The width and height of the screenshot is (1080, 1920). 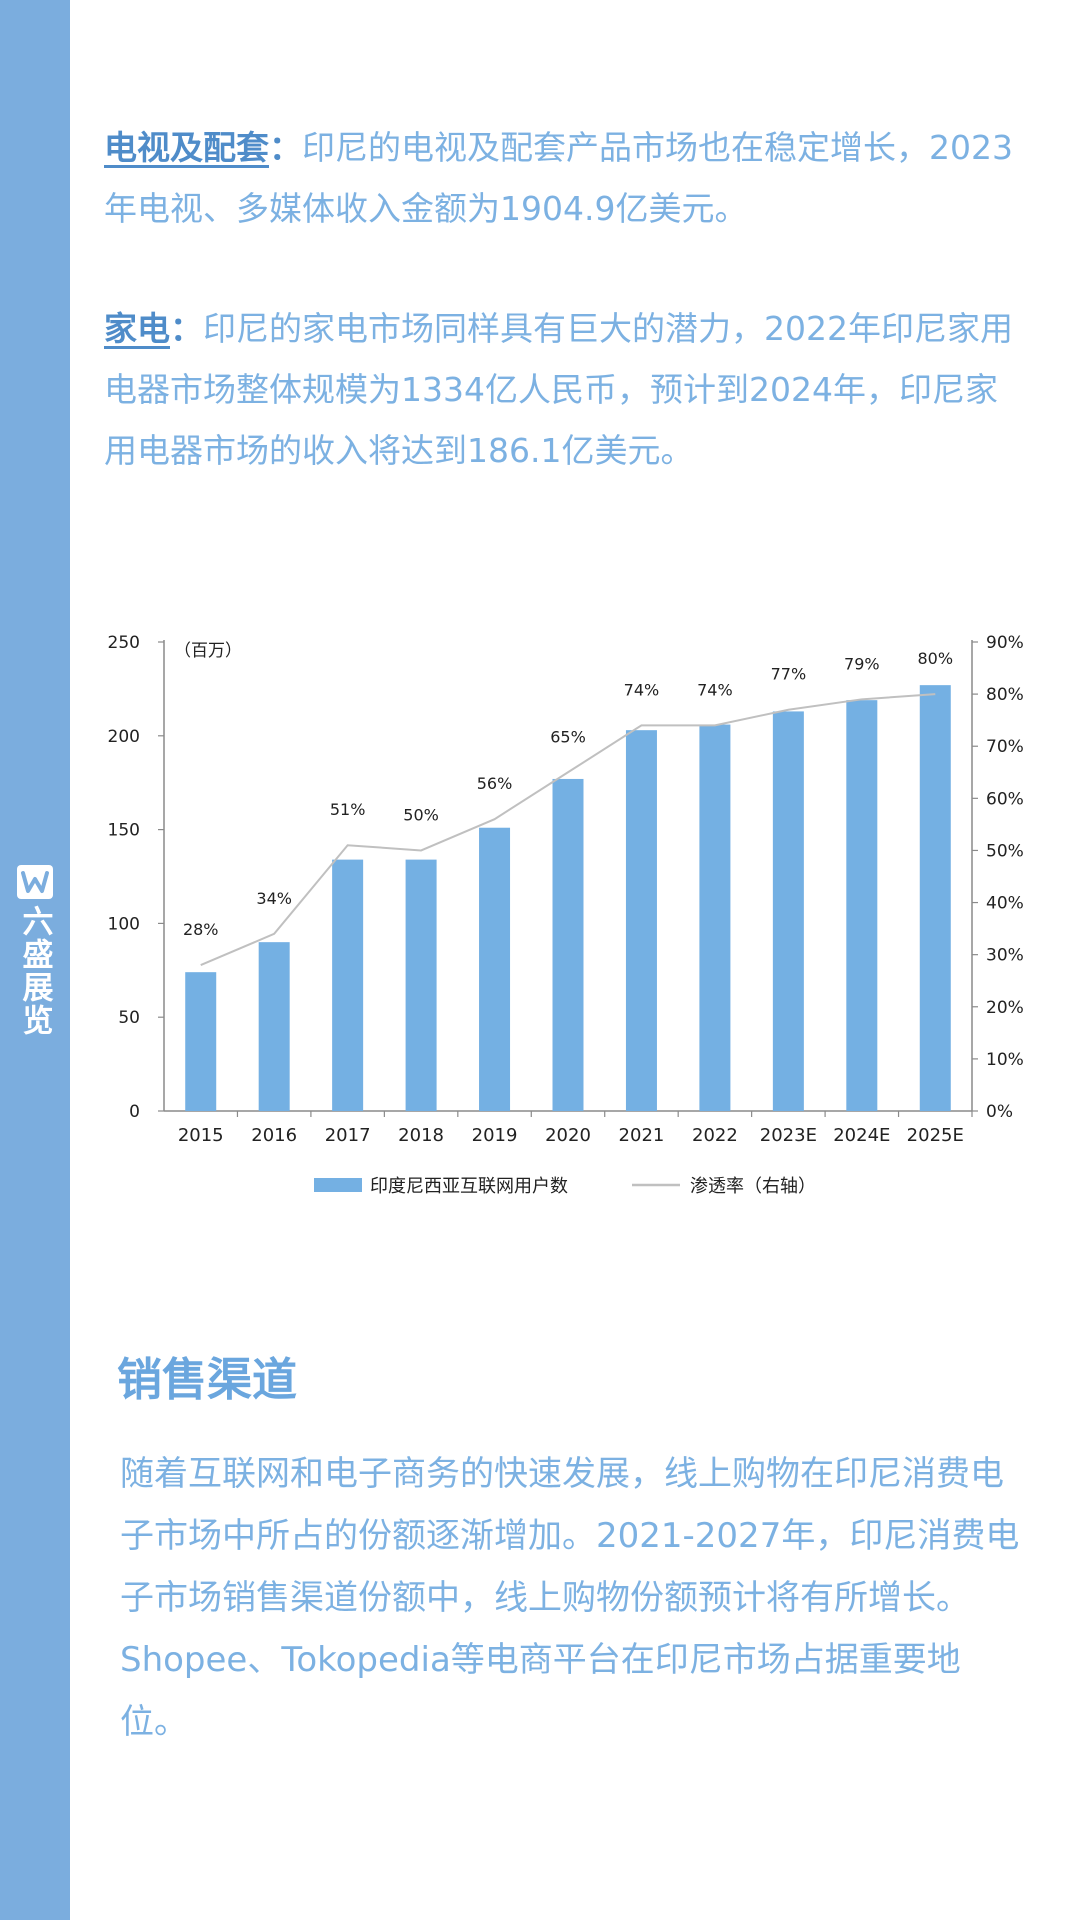 What do you see at coordinates (421, 1135) in the screenshot?
I see `x-tick-label: 2018` at bounding box center [421, 1135].